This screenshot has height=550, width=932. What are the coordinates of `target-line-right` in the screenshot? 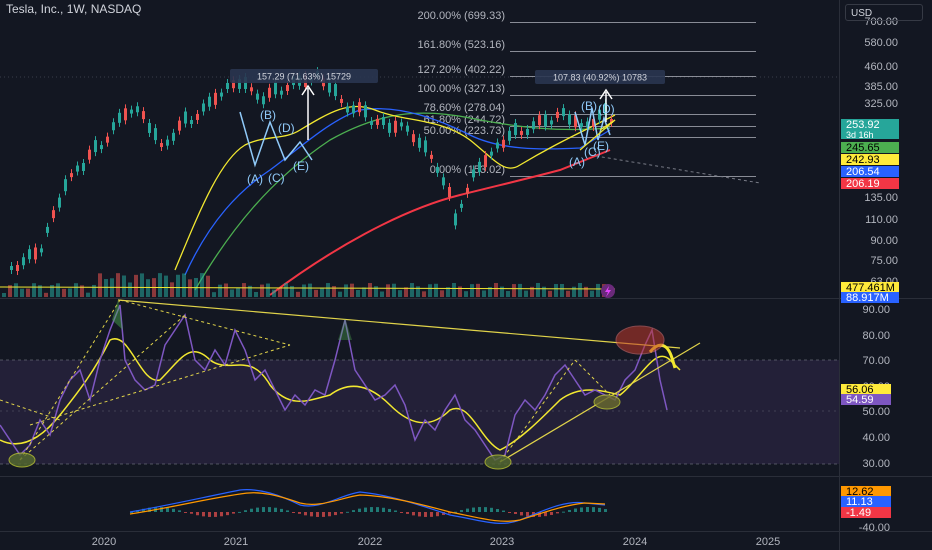 It's located at (597, 135).